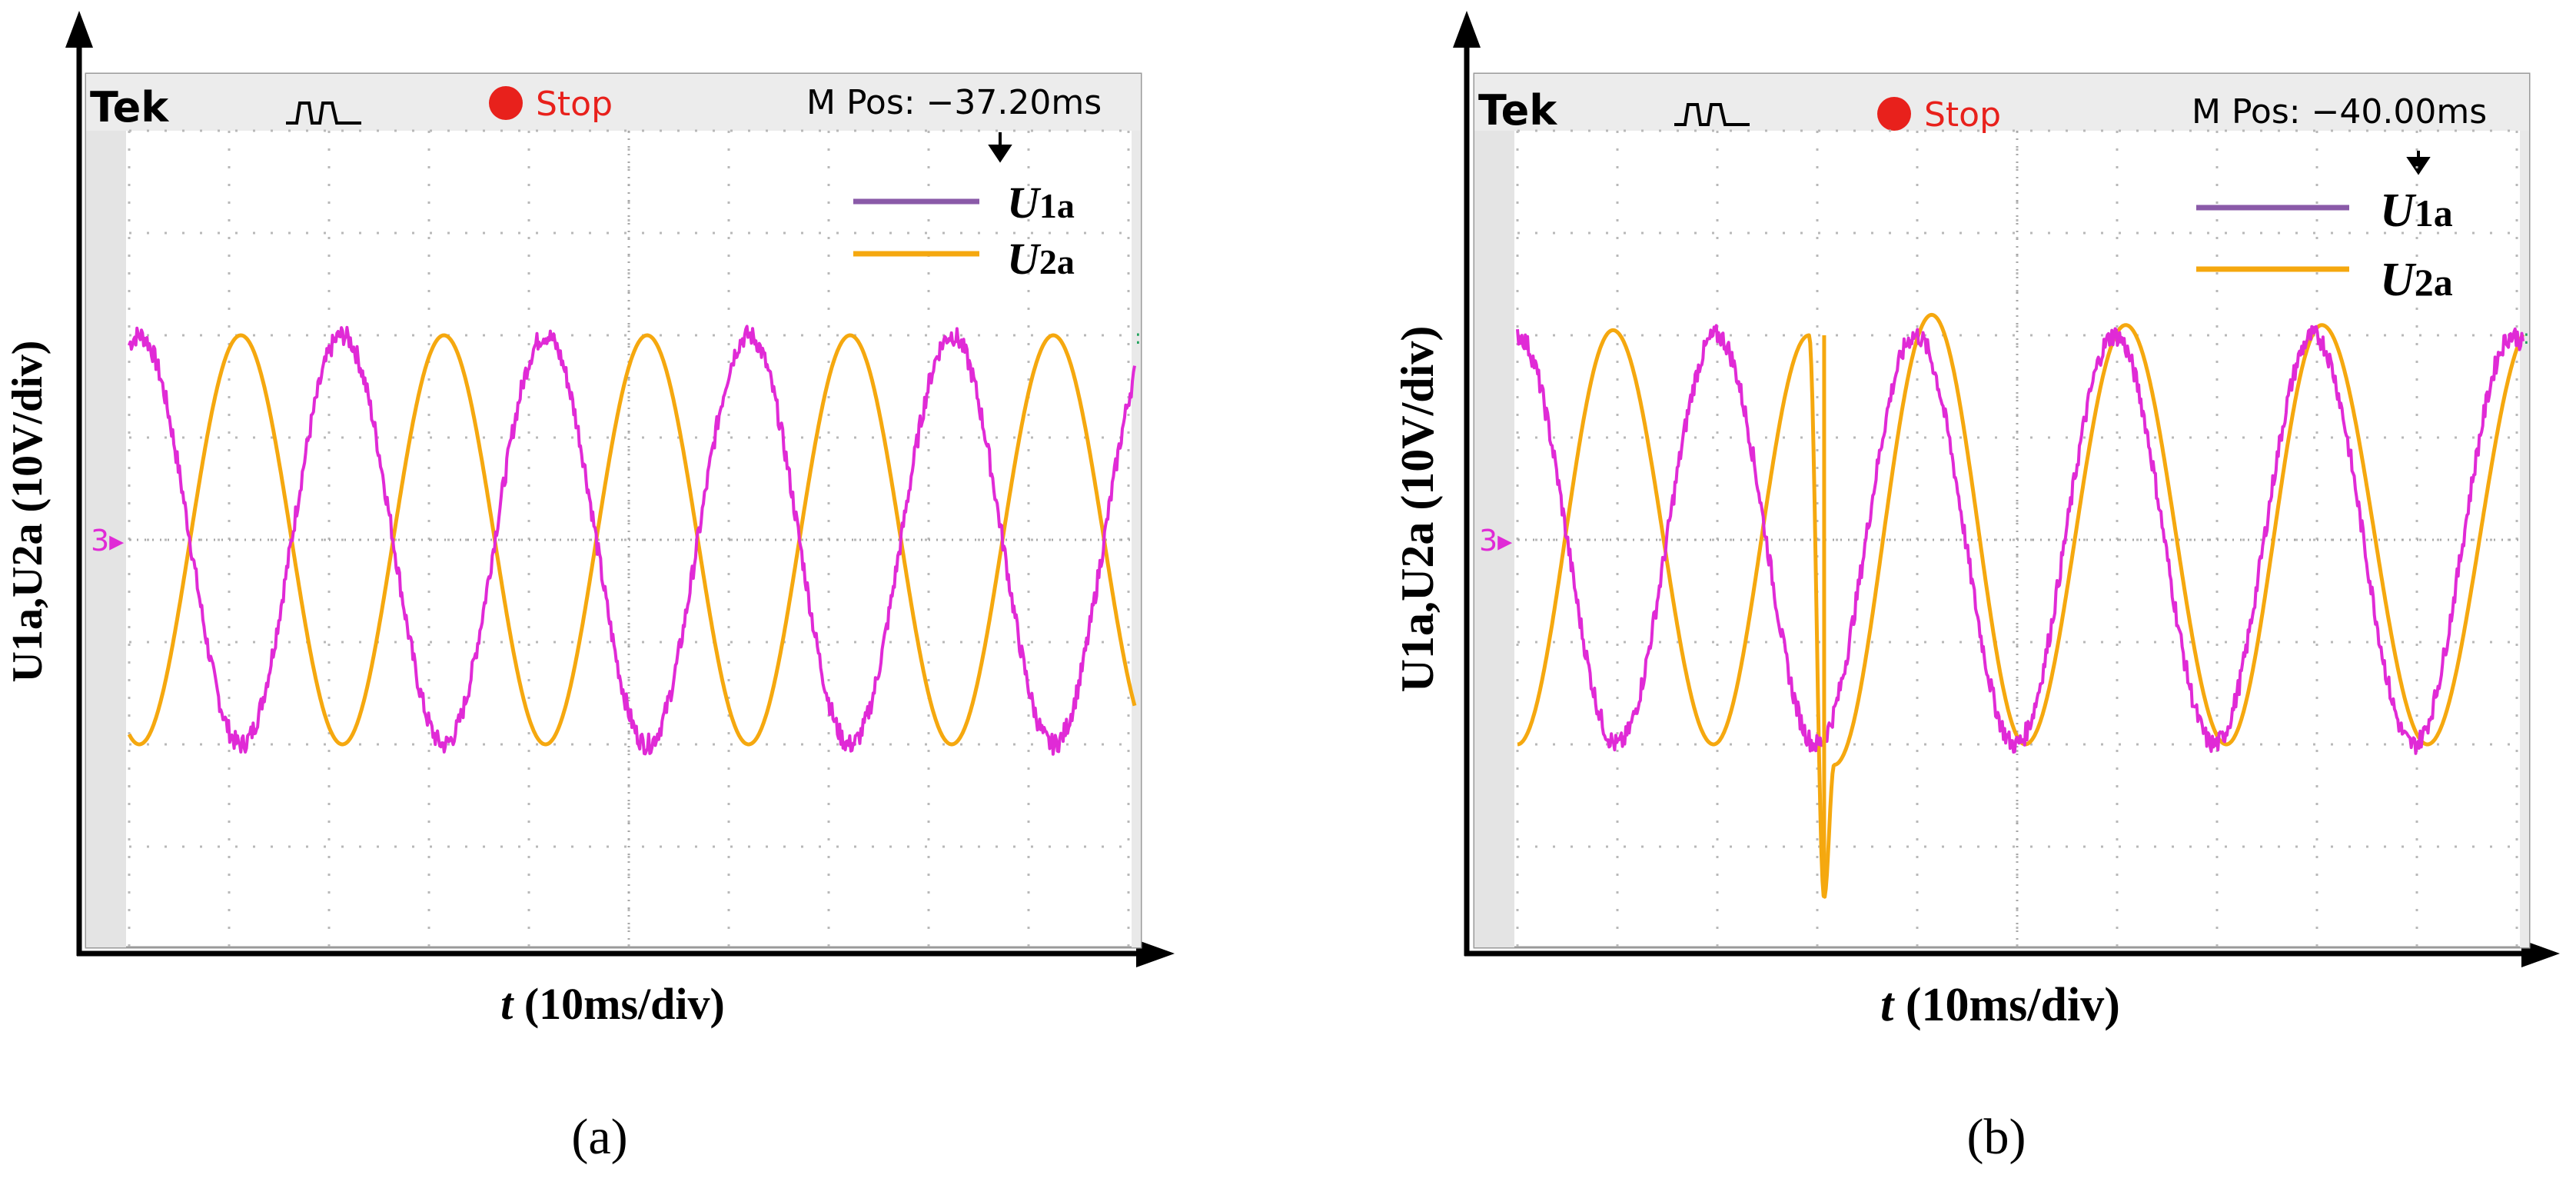  Describe the element at coordinates (954, 102) in the screenshot. I see `scope-mpos: M Pos: −37.20ms` at that location.